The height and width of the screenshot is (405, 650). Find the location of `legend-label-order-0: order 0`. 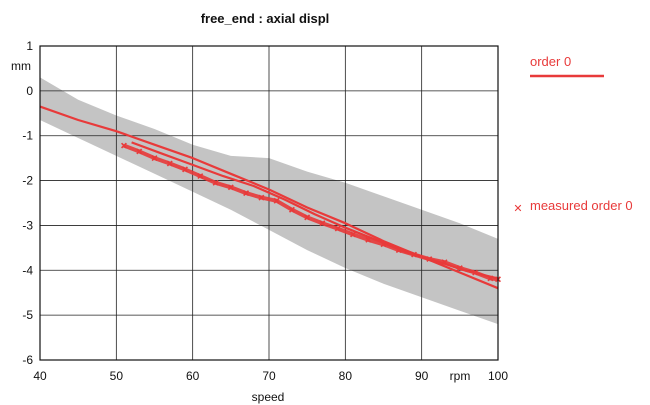

legend-label-order-0: order 0 is located at coordinates (550, 61).